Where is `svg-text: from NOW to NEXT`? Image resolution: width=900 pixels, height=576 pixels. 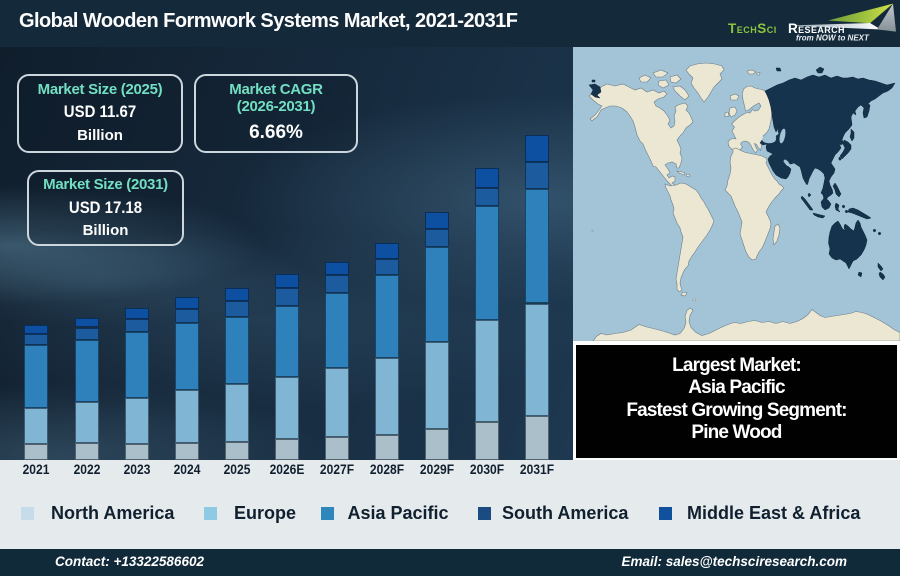 svg-text: from NOW to NEXT is located at coordinates (833, 38).